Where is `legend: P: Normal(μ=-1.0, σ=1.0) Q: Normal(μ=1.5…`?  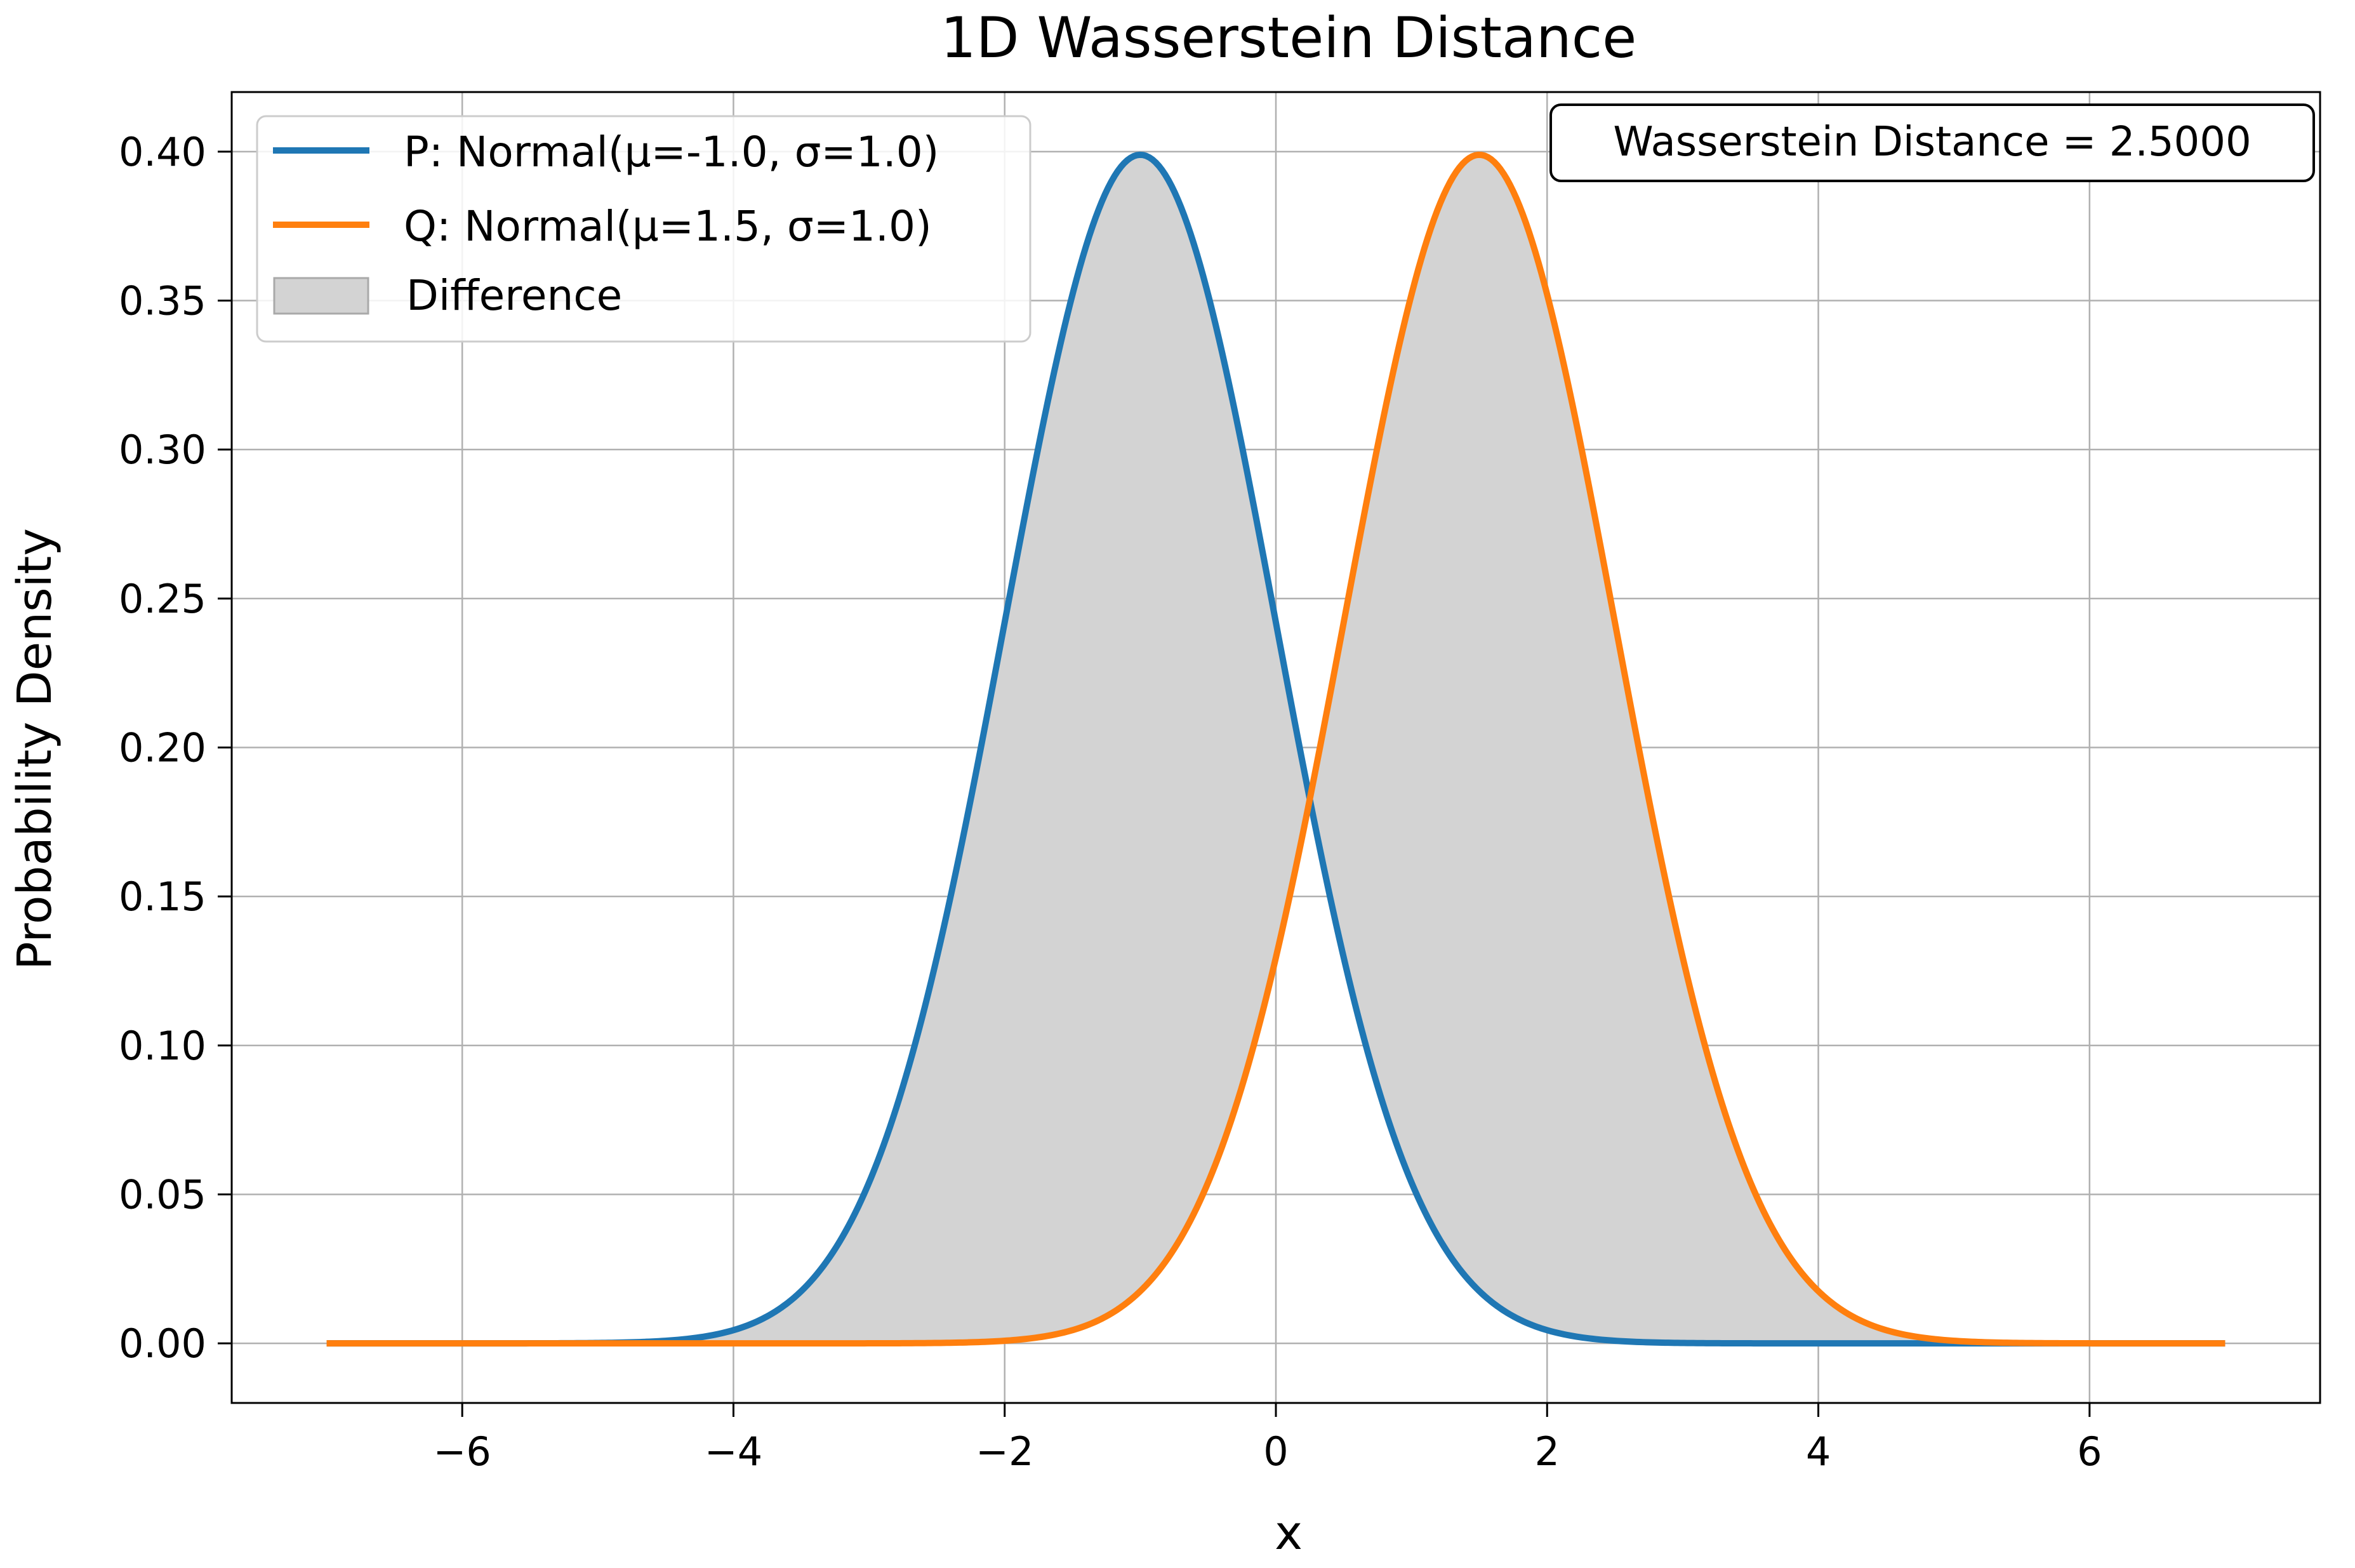
legend: P: Normal(μ=-1.0, σ=1.0) Q: Normal(μ=1.5… is located at coordinates (644, 229).